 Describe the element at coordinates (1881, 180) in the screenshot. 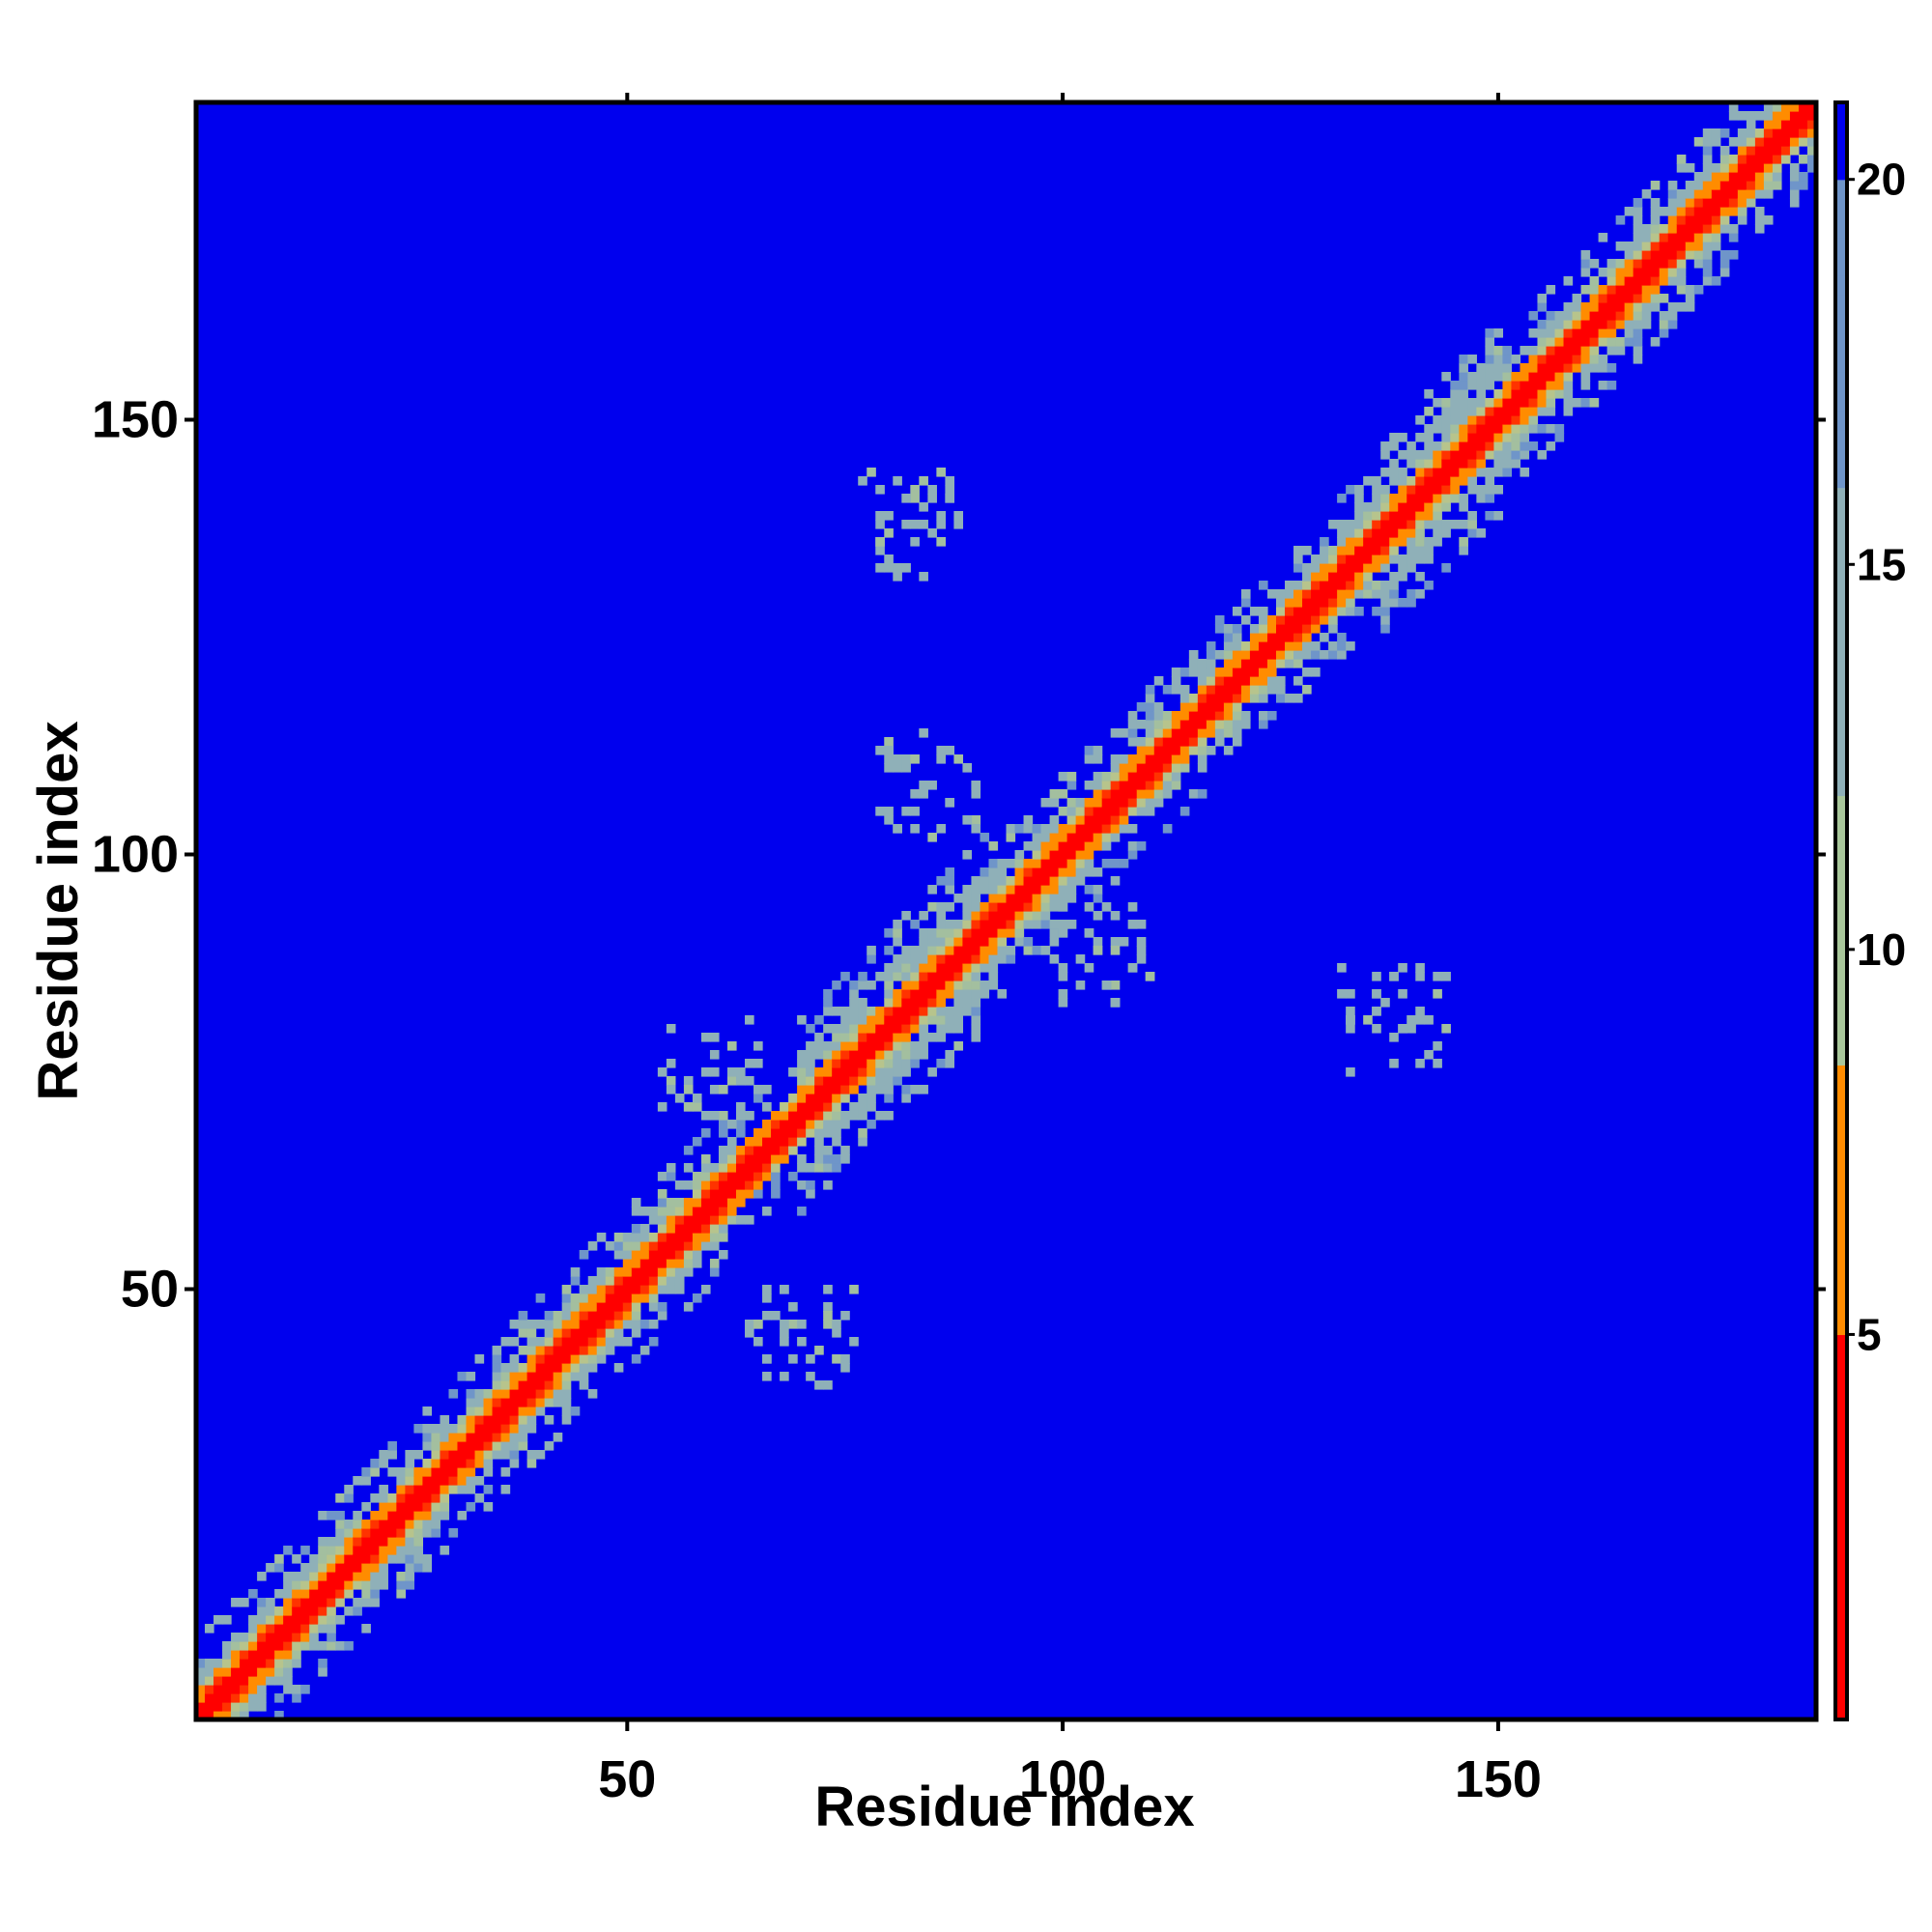

I see `colorbar-tick-label: 20` at that location.